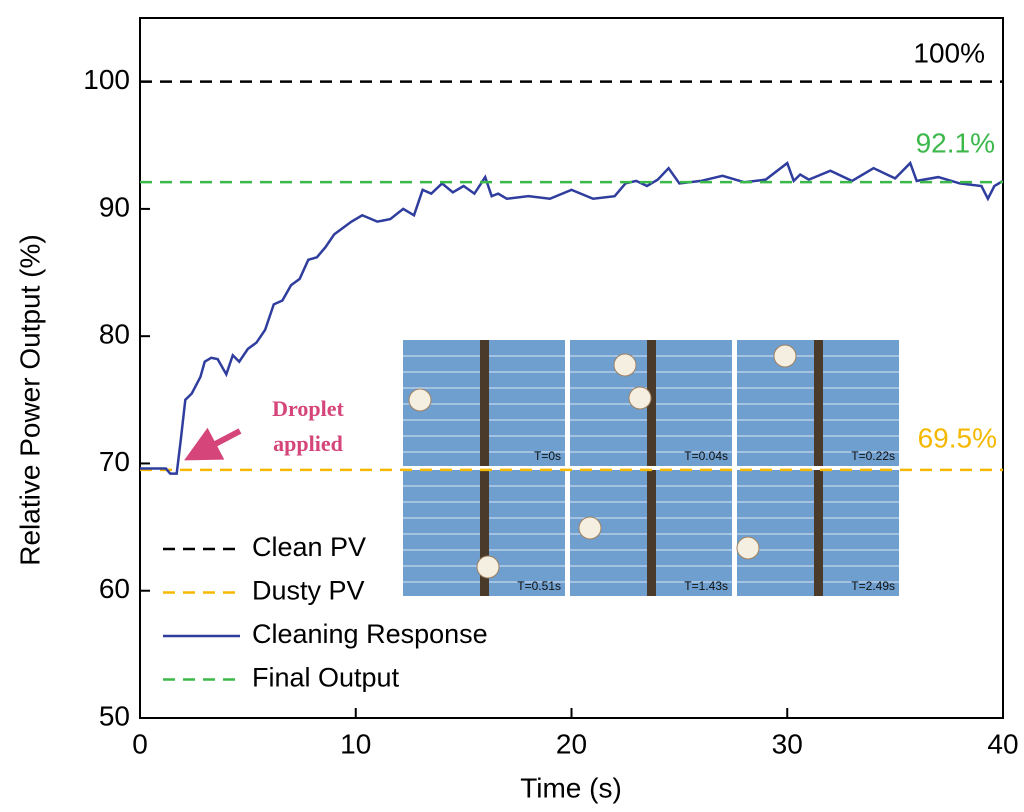 The image size is (1024, 812). I want to click on annotation: applied, so click(308, 443).